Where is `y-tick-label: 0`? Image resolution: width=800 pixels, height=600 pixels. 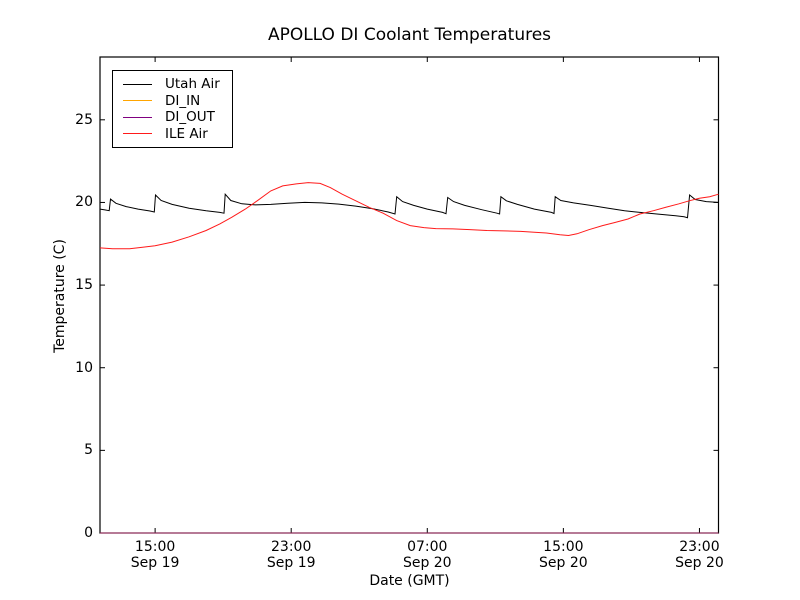 y-tick-label: 0 is located at coordinates (88, 533).